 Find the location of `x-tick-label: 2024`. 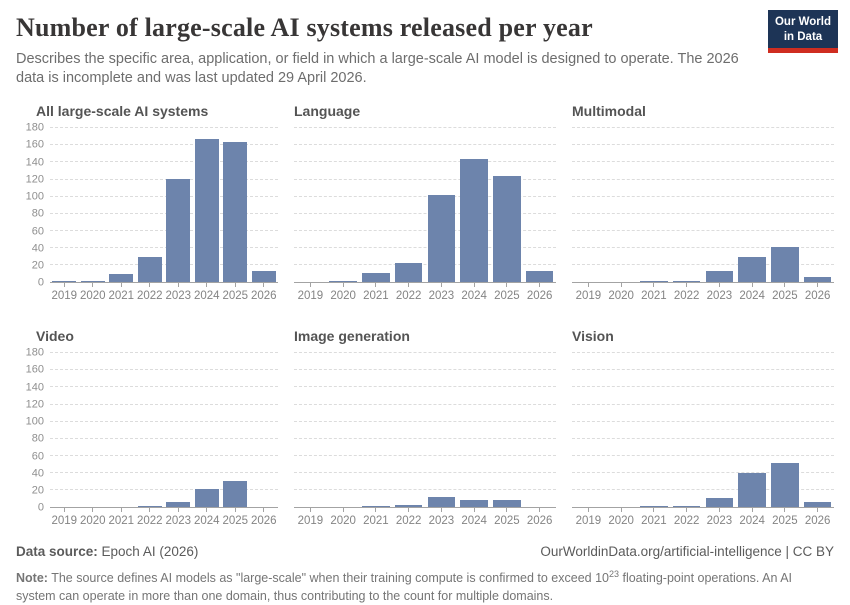

x-tick-label: 2024 is located at coordinates (474, 296).